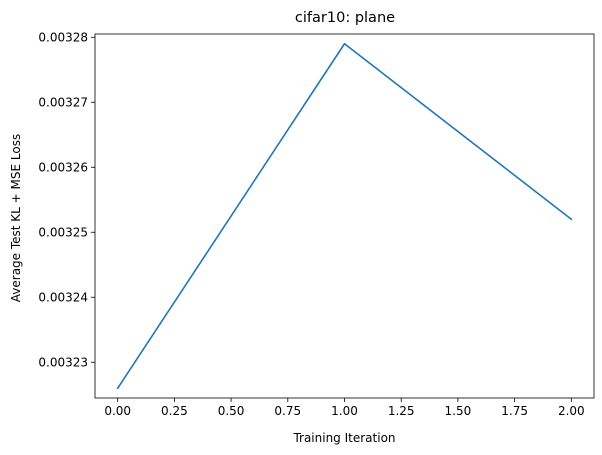 This screenshot has height=455, width=602. I want to click on x-tick-label: 1.75, so click(514, 411).